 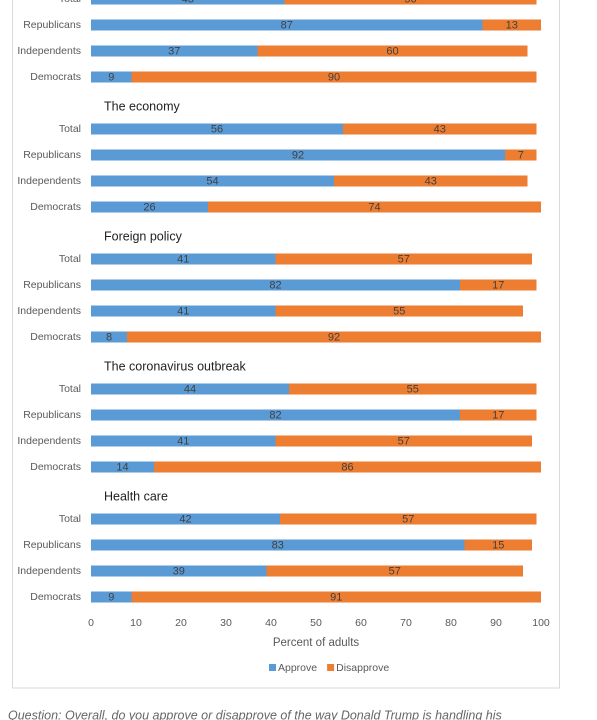 I want to click on value-label: 54, so click(x=212, y=181).